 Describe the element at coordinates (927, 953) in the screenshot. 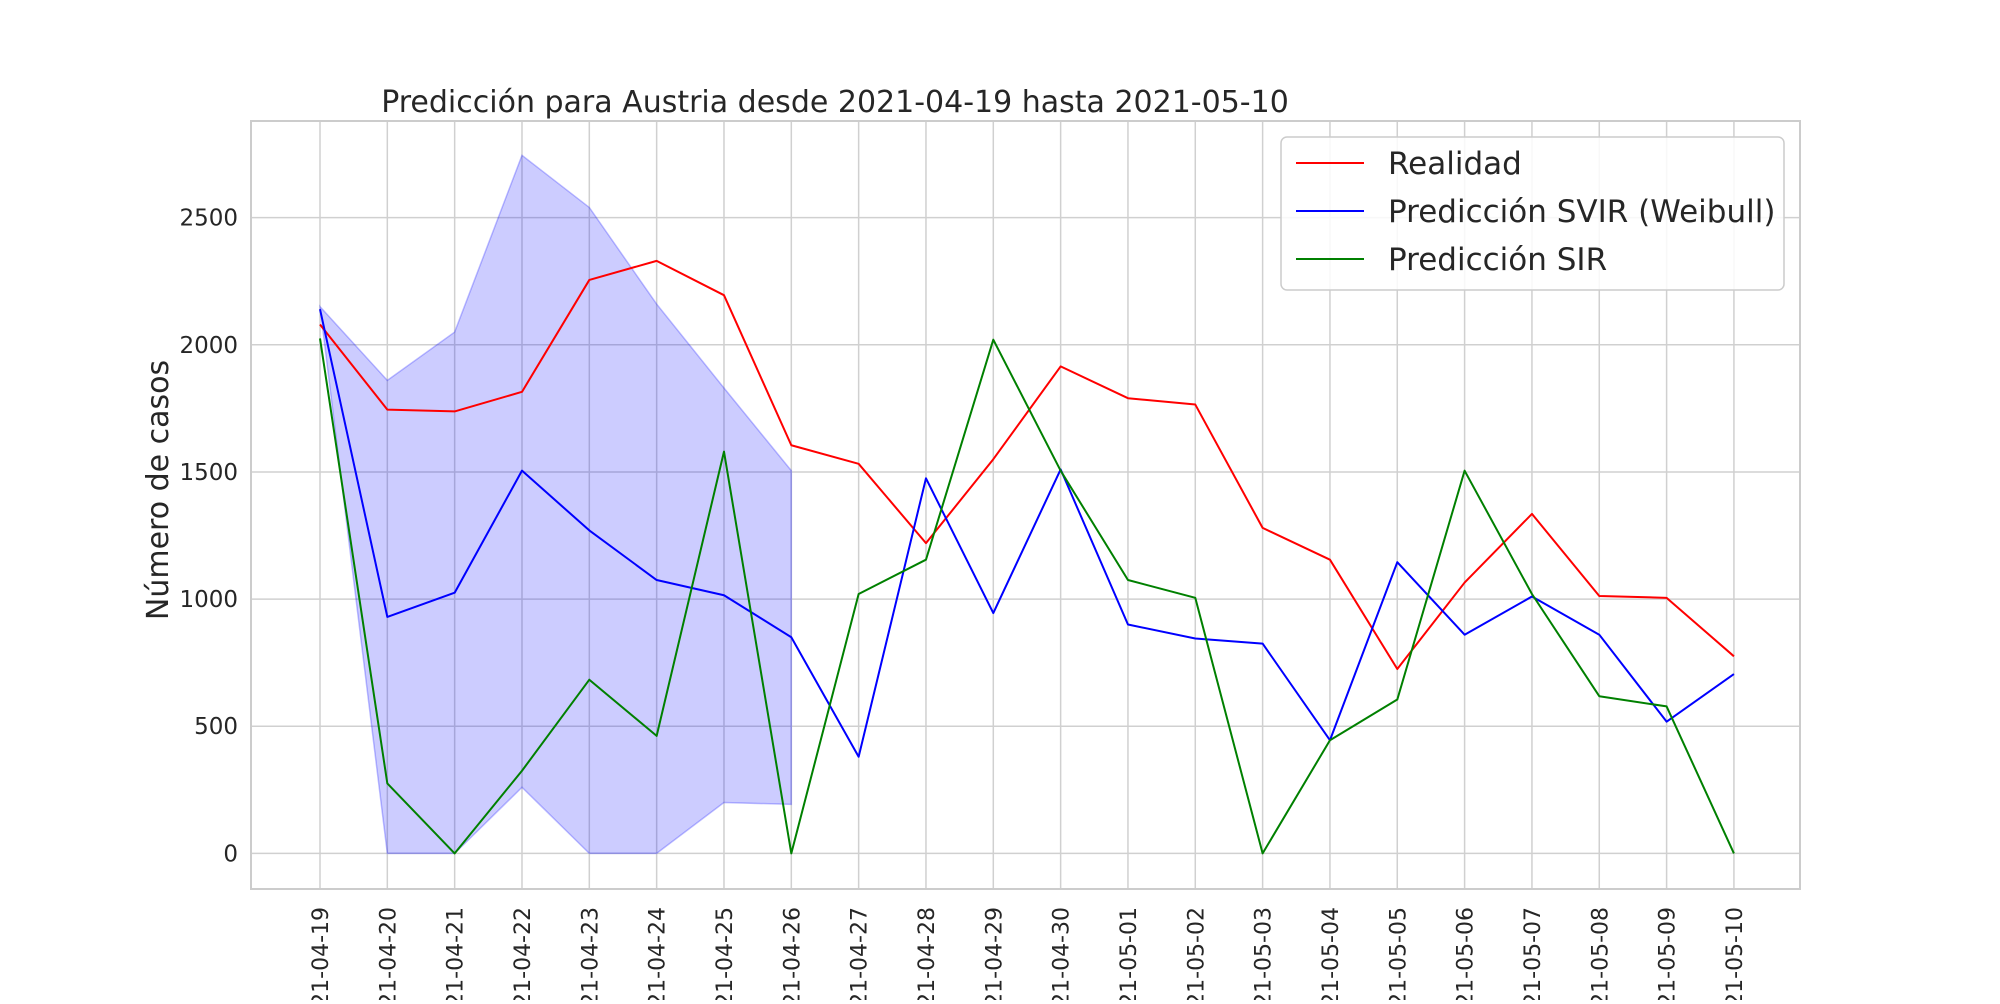

I see `x-tick-label: 21-04-28` at that location.